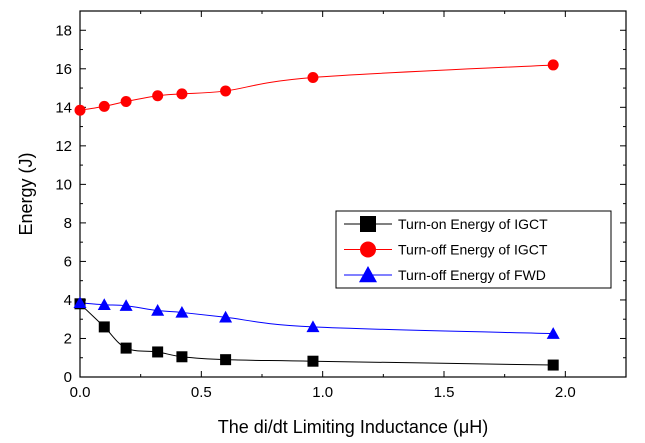  What do you see at coordinates (63, 146) in the screenshot?
I see `y-tick-label: 12` at bounding box center [63, 146].